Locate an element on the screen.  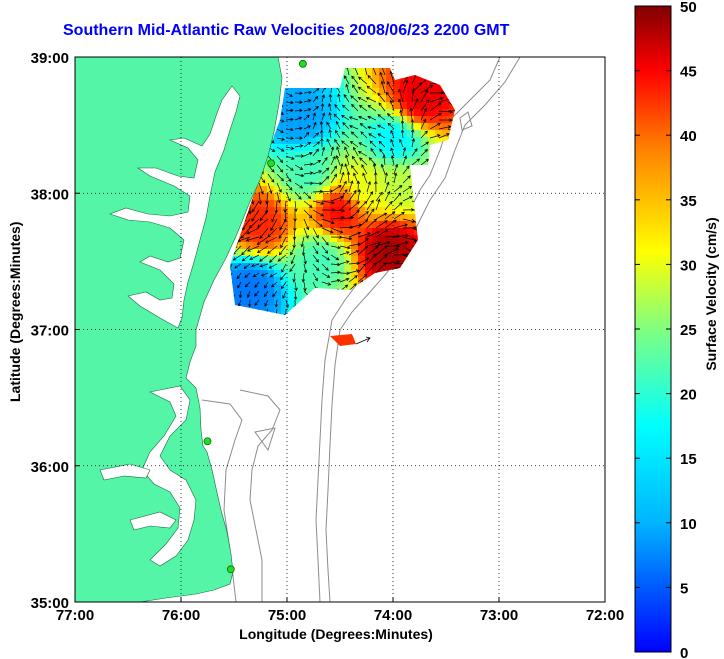
y-tick-labels: 39:00 38:00 37:00 36:00 35:00 is located at coordinates (55, 331).